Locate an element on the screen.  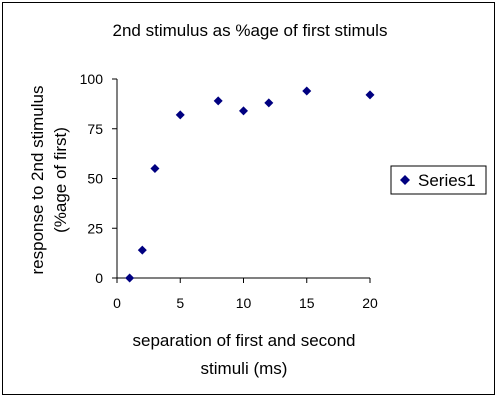
x-tick-label: 15 is located at coordinates (307, 303).